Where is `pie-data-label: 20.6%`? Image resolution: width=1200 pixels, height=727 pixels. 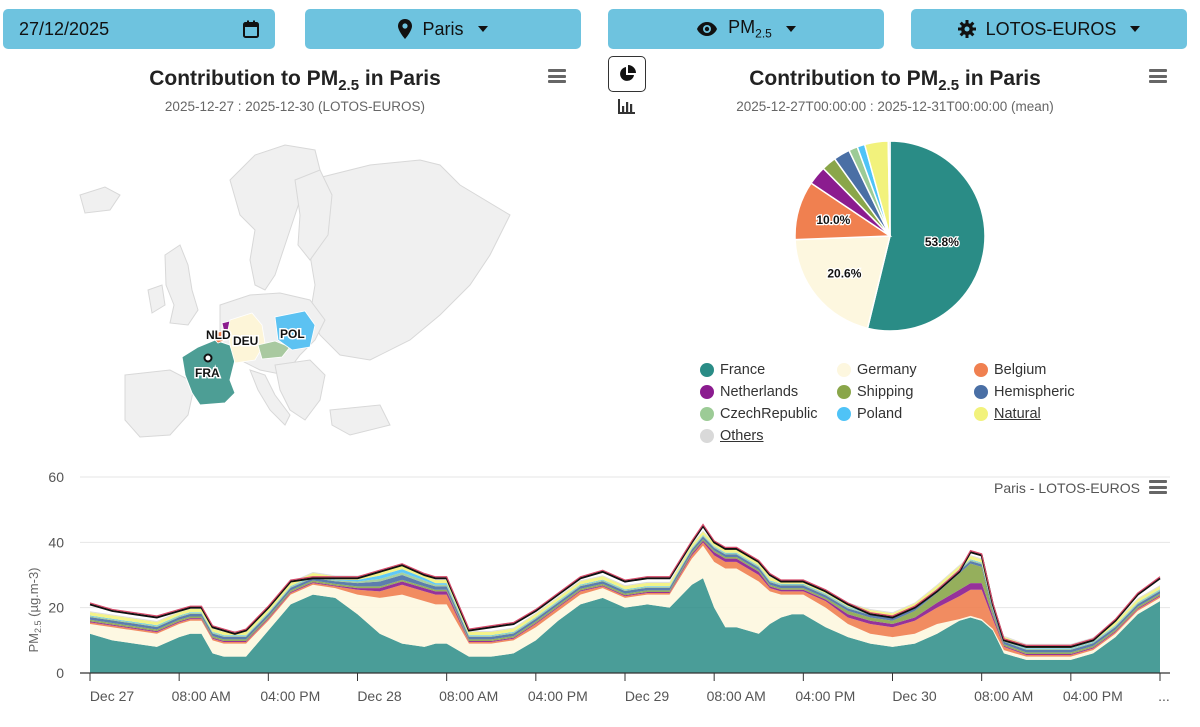 pie-data-label: 20.6% is located at coordinates (844, 273).